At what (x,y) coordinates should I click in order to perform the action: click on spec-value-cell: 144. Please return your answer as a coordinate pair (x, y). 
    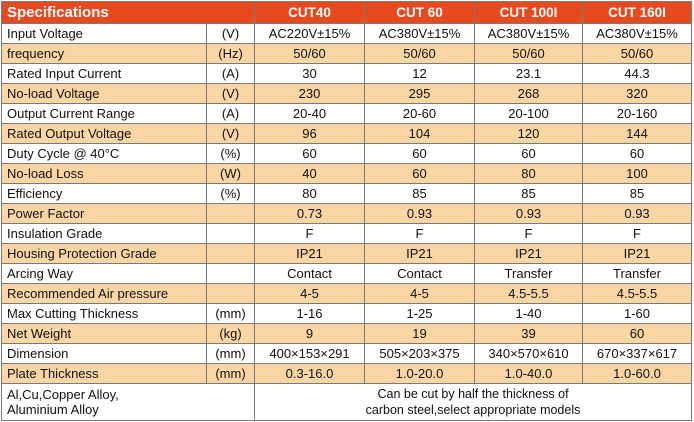
    Looking at the image, I should click on (637, 133).